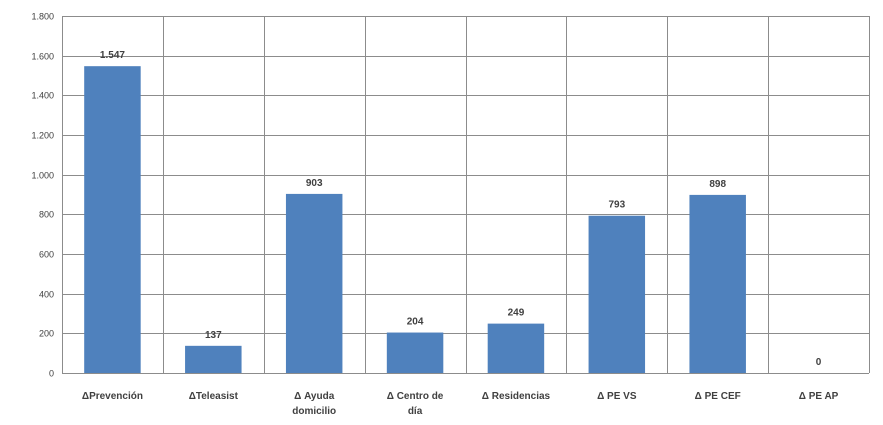  What do you see at coordinates (214, 396) in the screenshot?
I see `x-tick-label: ΔTeleasist` at bounding box center [214, 396].